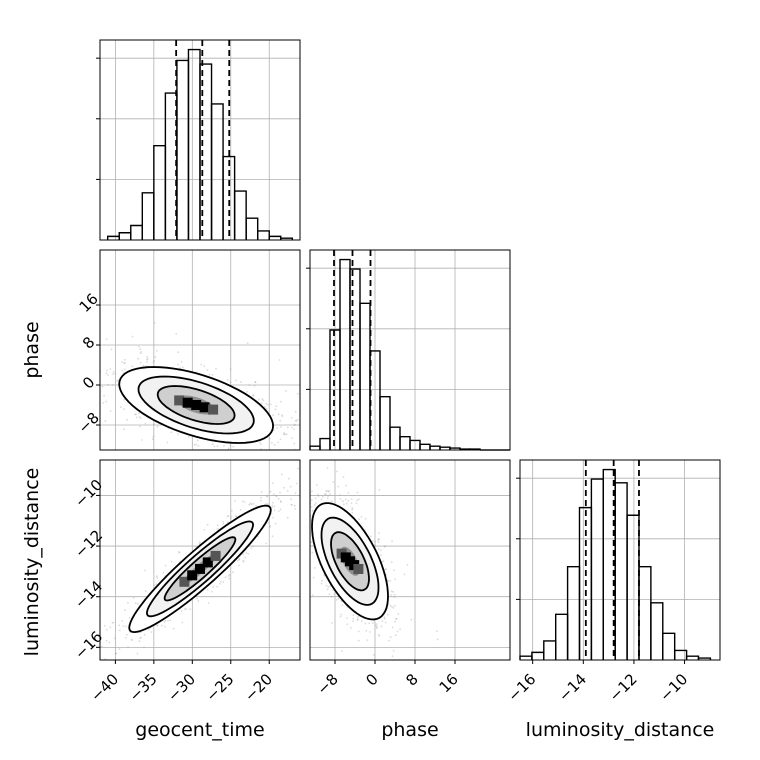 This screenshot has height=760, width=760. I want to click on xtick-label-phase: 8, so click(411, 679).